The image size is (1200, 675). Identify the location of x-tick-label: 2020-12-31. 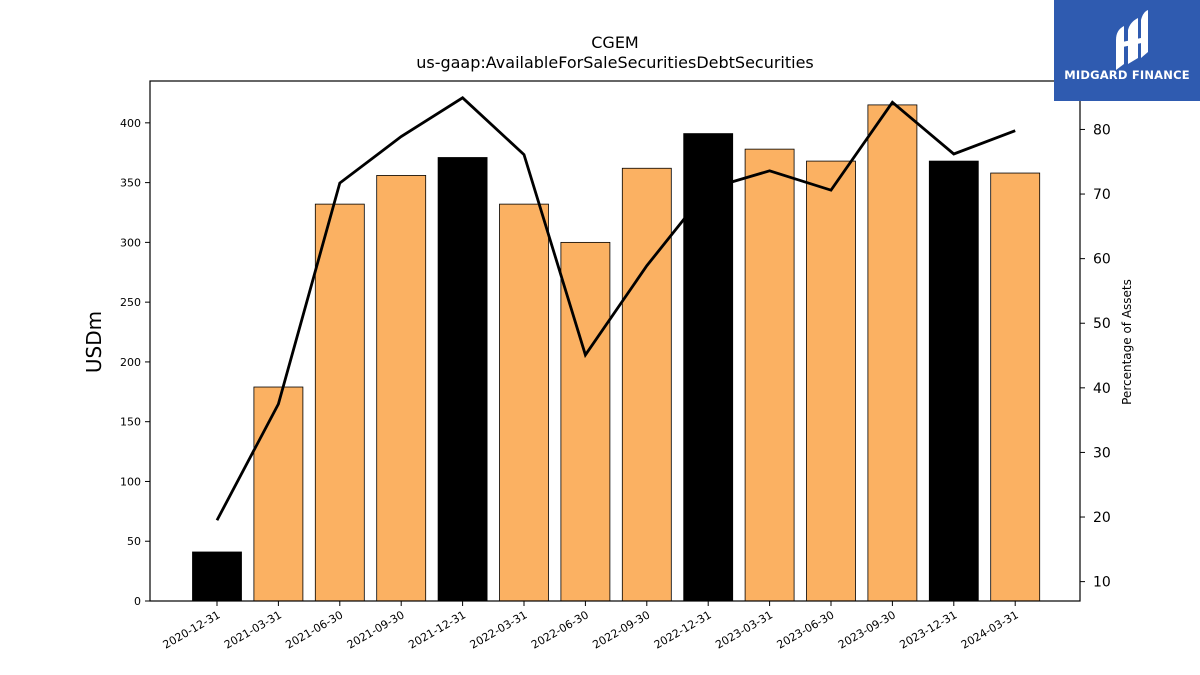
(192, 629).